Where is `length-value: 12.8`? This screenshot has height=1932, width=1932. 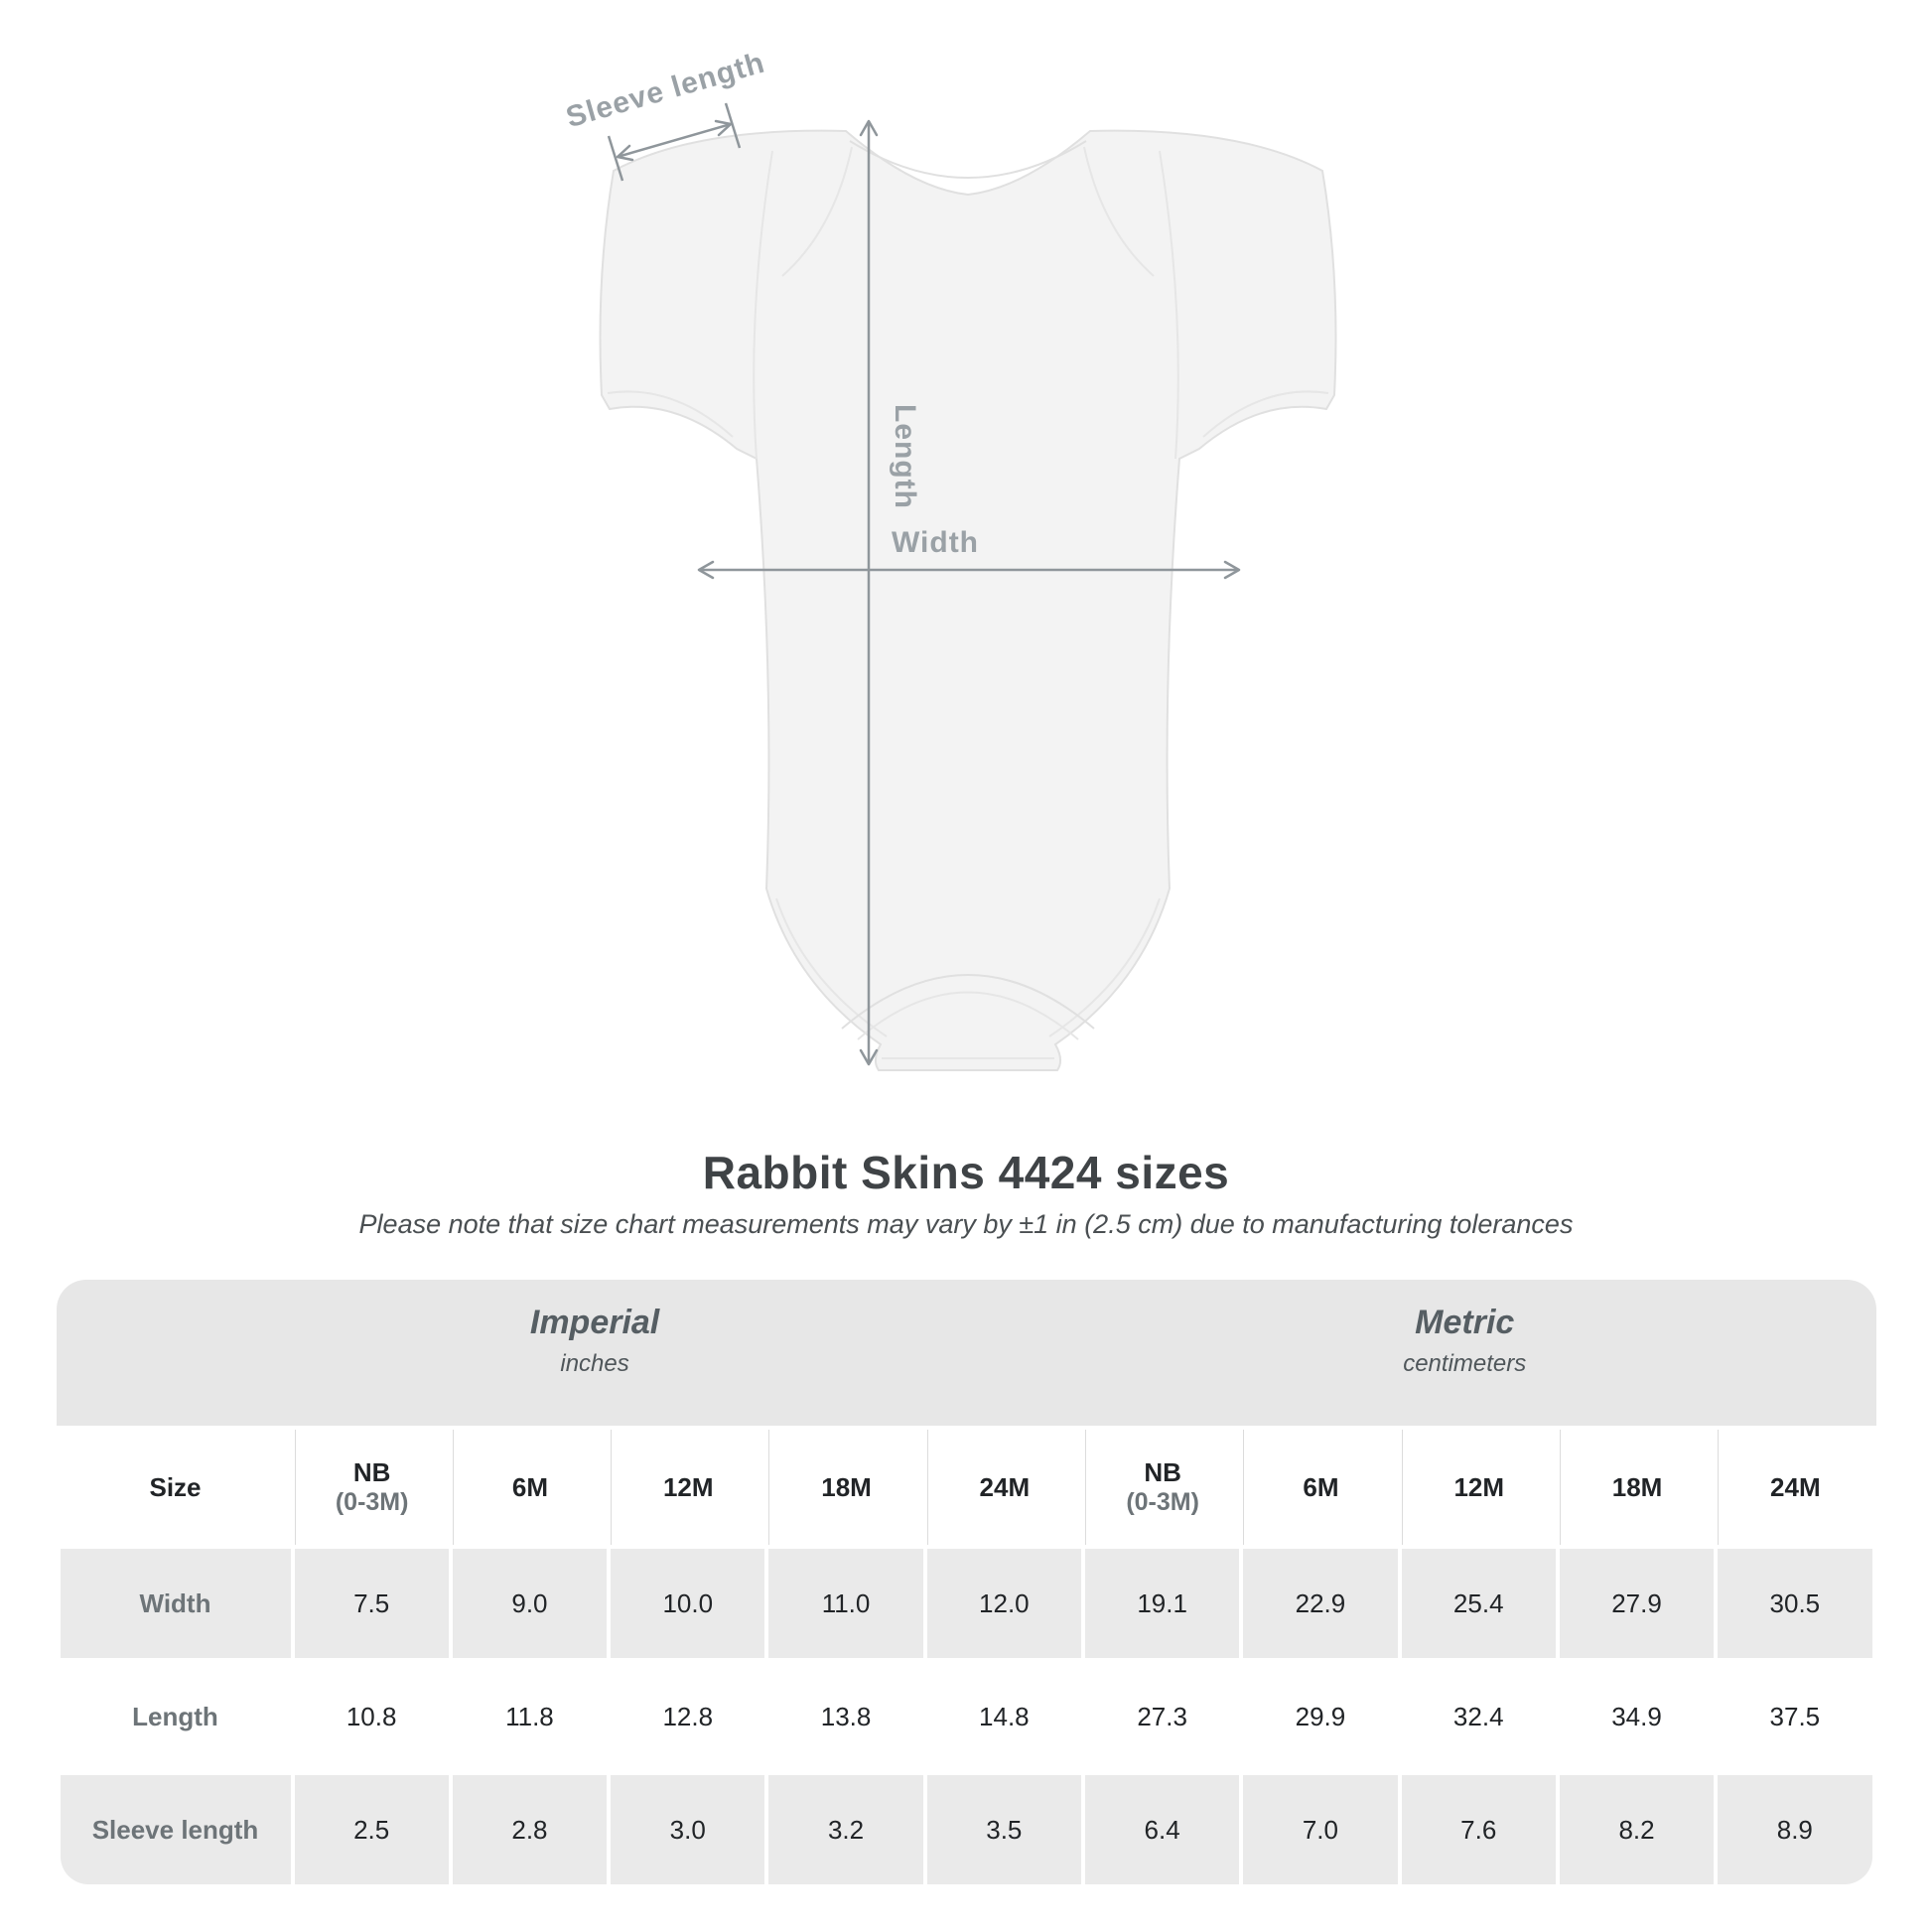
length-value: 12.8 is located at coordinates (688, 1717).